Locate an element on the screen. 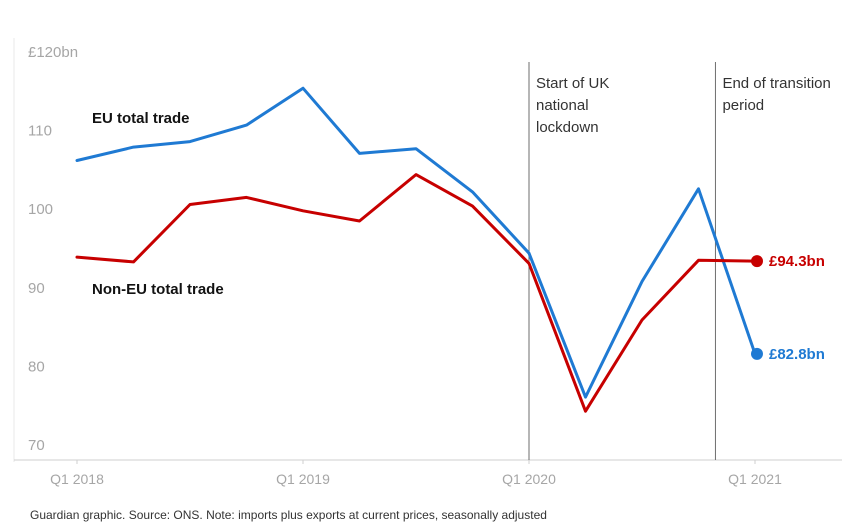 This screenshot has height=526, width=842. series-name-label: EU total trade is located at coordinates (141, 118).